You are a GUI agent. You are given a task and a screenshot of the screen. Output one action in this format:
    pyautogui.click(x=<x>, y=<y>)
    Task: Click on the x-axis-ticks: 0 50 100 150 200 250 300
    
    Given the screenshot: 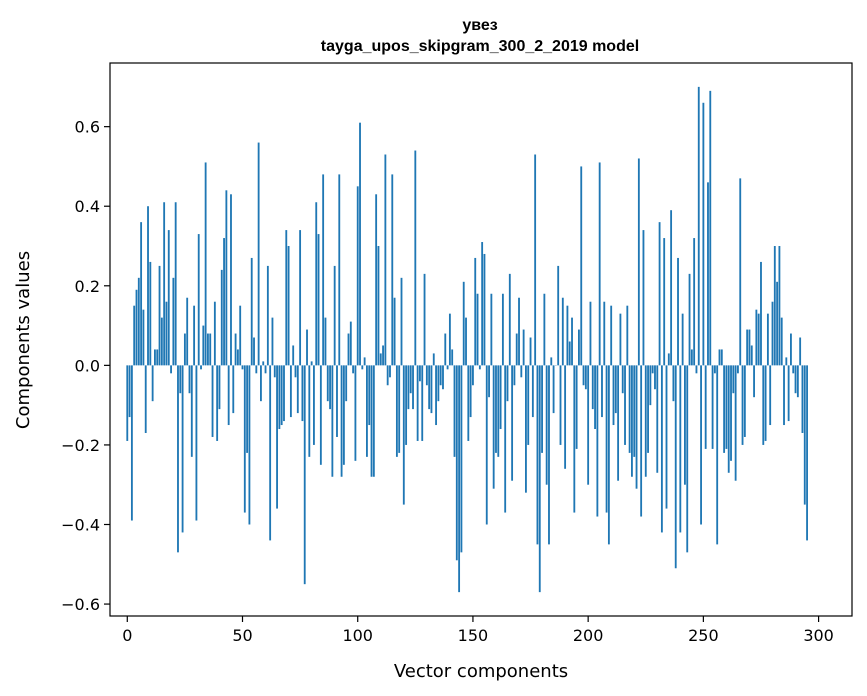 What is the action you would take?
    pyautogui.click(x=478, y=630)
    